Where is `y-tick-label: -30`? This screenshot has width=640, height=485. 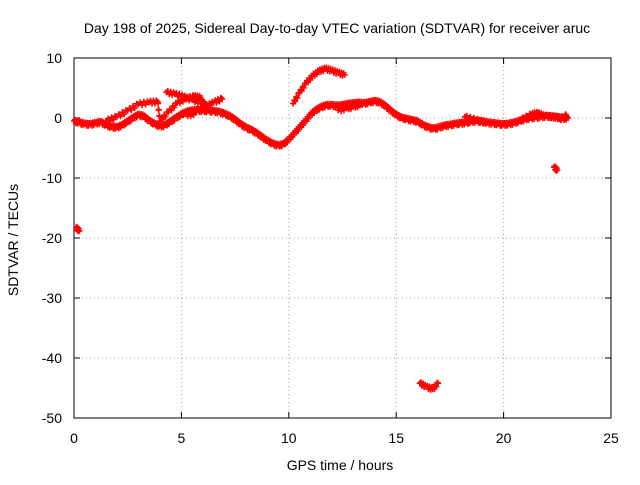
y-tick-label: -30 is located at coordinates (52, 298).